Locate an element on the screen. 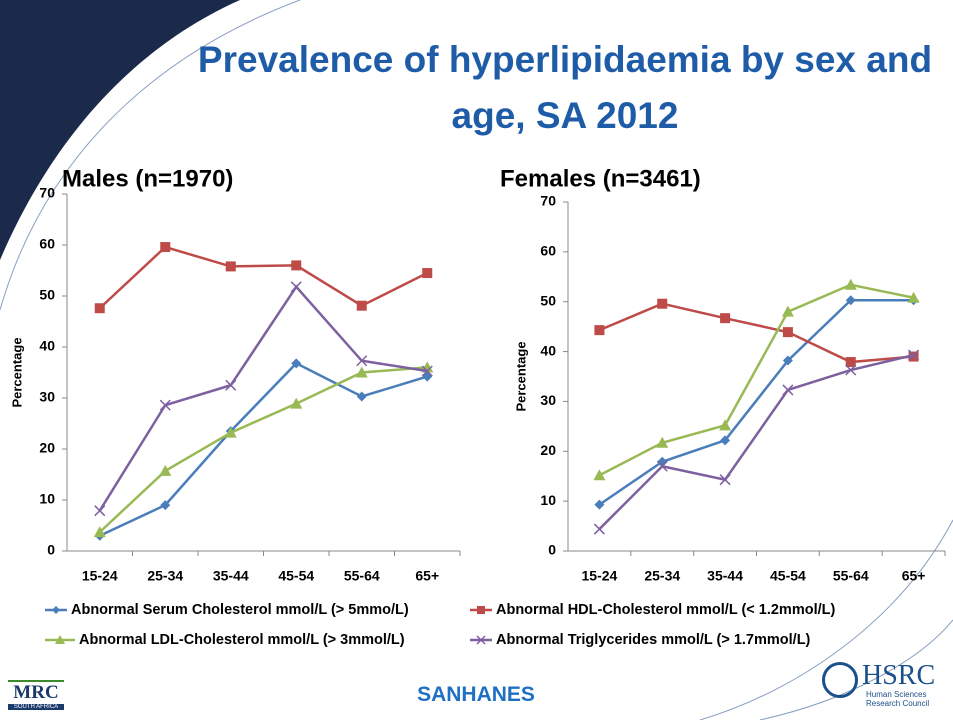 Image resolution: width=953 pixels, height=720 pixels. corner-decoration is located at coordinates (120, 130).